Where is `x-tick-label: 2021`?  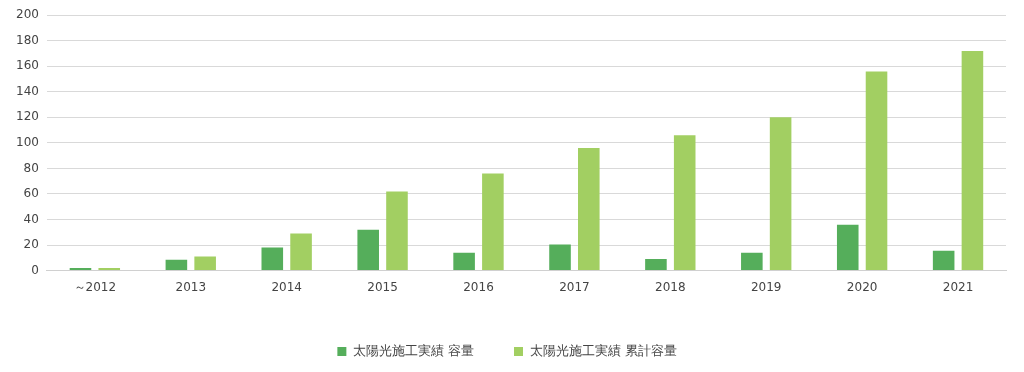 x-tick-label: 2021 is located at coordinates (958, 286).